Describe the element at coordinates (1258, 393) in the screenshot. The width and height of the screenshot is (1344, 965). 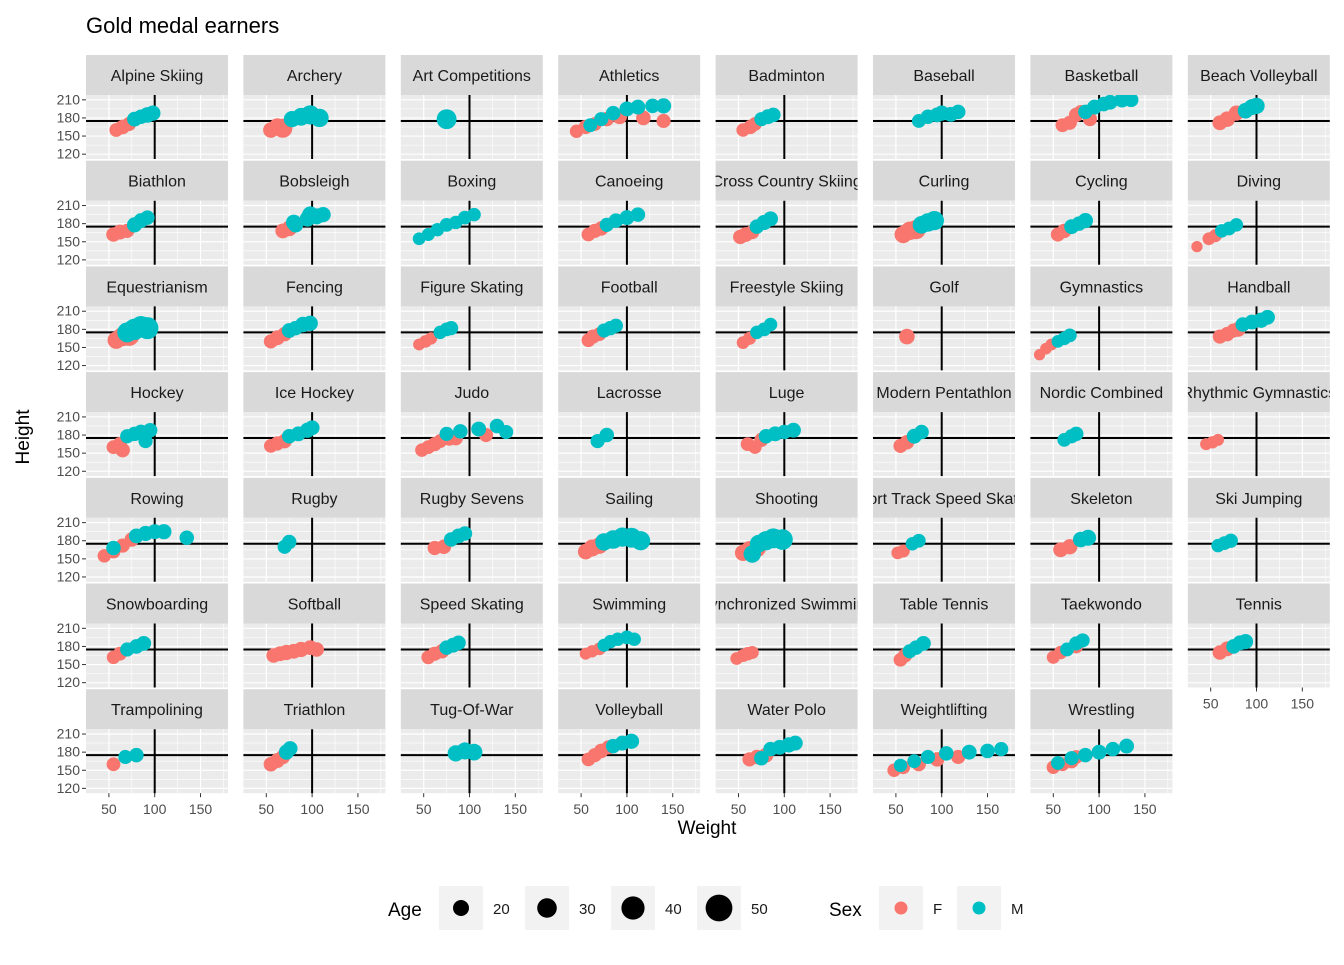
I see `facet-label: Rhythmic Gymnastics` at that location.